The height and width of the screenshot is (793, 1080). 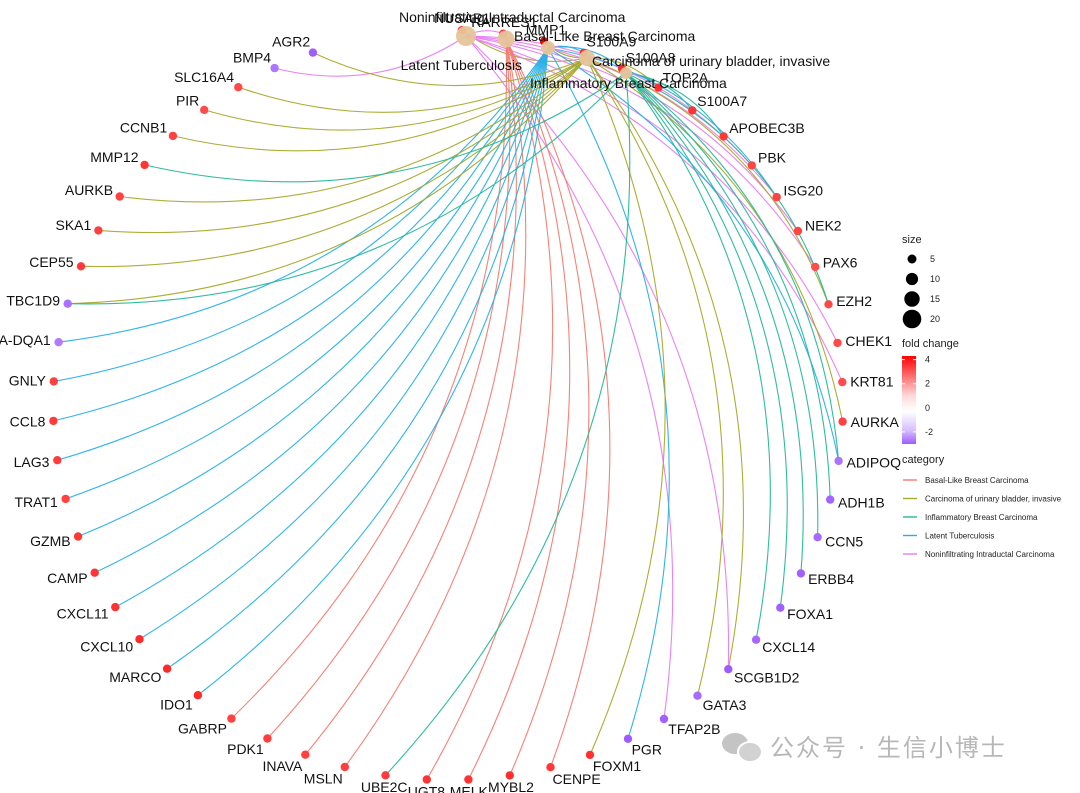 I want to click on gene-node-inava, so click(x=305, y=754).